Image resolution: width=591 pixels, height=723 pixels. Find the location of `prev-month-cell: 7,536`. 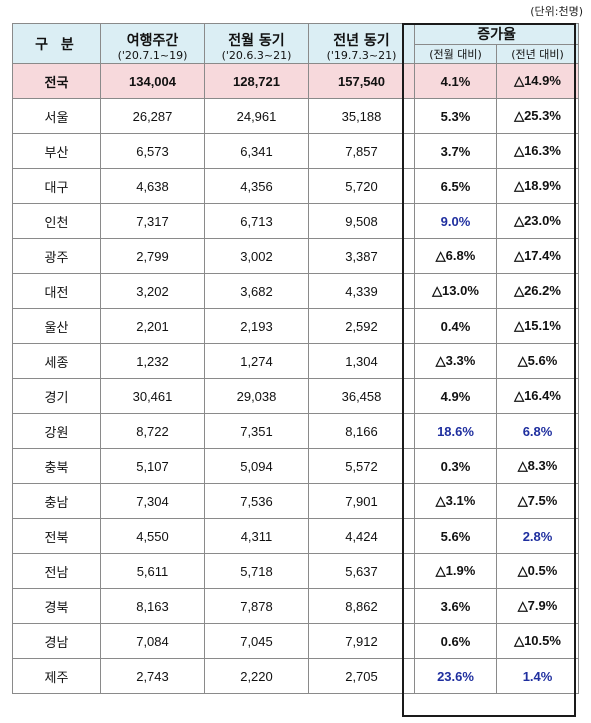

prev-month-cell: 7,536 is located at coordinates (256, 501).